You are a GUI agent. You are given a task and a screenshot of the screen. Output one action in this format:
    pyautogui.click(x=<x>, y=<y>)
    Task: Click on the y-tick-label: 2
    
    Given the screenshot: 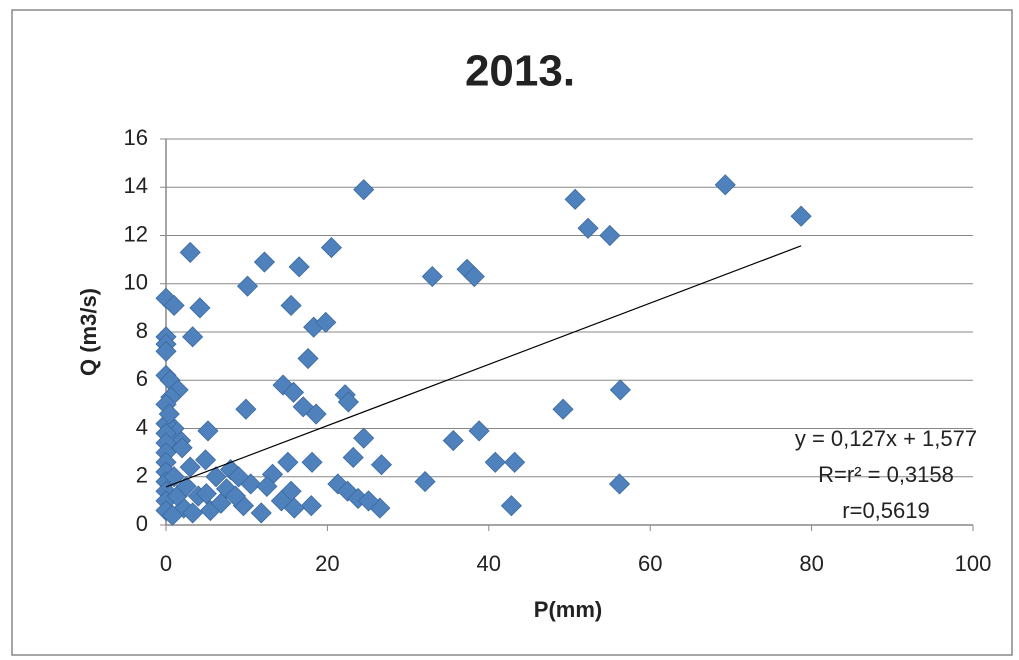 What is the action you would take?
    pyautogui.click(x=142, y=475)
    